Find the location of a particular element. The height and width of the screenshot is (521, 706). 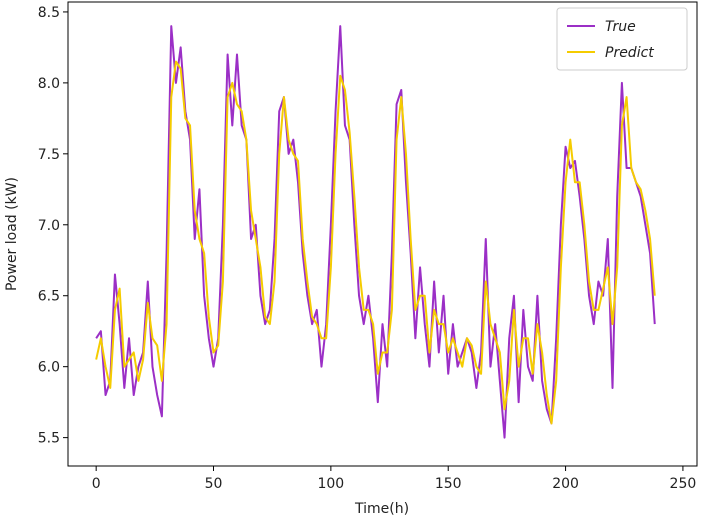

legend-box is located at coordinates (622, 39).